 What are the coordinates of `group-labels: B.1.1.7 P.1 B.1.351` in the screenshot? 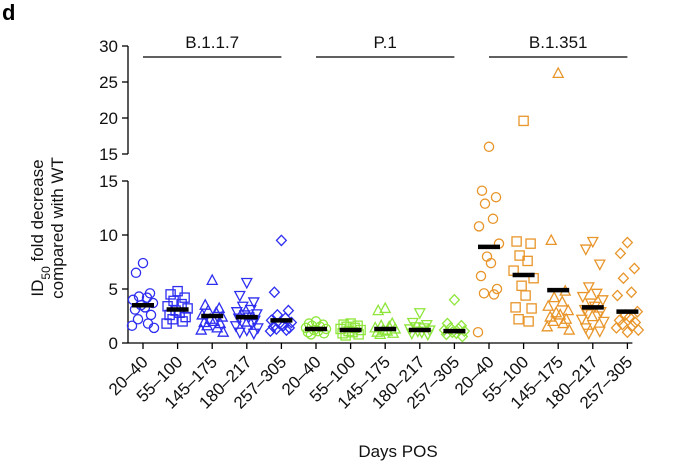 It's located at (385, 45).